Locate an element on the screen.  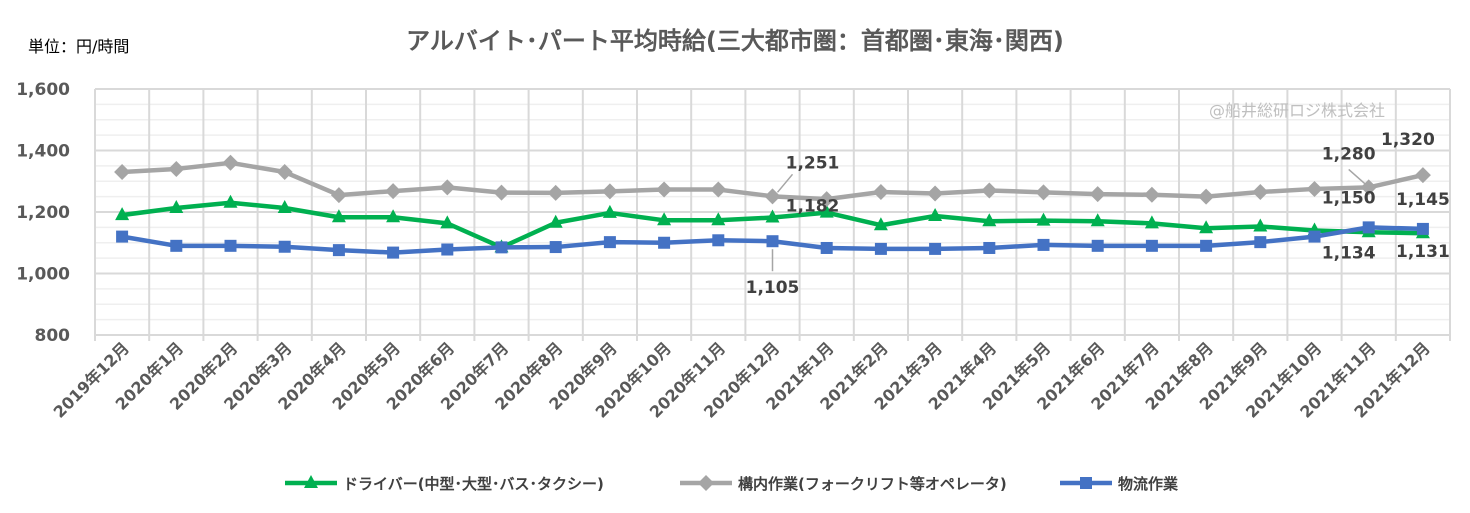
data-label: 1,150 is located at coordinates (1349, 198).